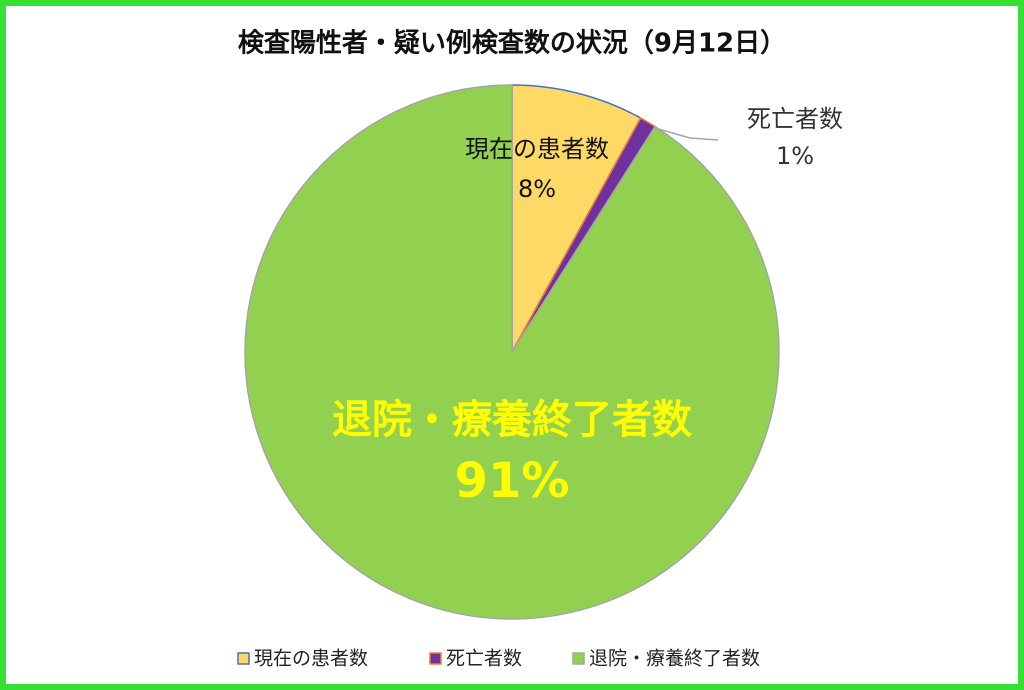 The height and width of the screenshot is (690, 1024). I want to click on data-label-name: 退院・療養終了者数, so click(512, 420).